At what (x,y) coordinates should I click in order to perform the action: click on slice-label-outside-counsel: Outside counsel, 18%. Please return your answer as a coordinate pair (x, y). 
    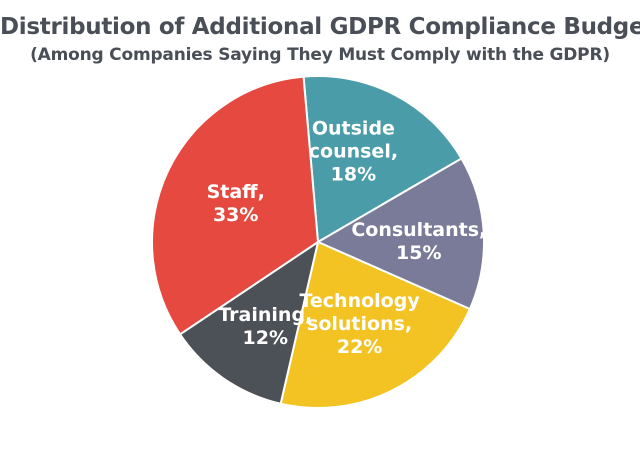
    Looking at the image, I should click on (353, 152).